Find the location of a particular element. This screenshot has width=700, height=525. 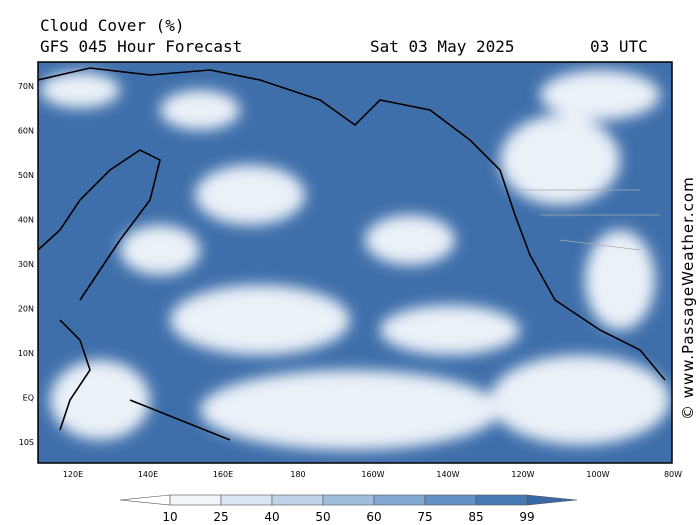

colorbar-label: 99 is located at coordinates (526, 517).